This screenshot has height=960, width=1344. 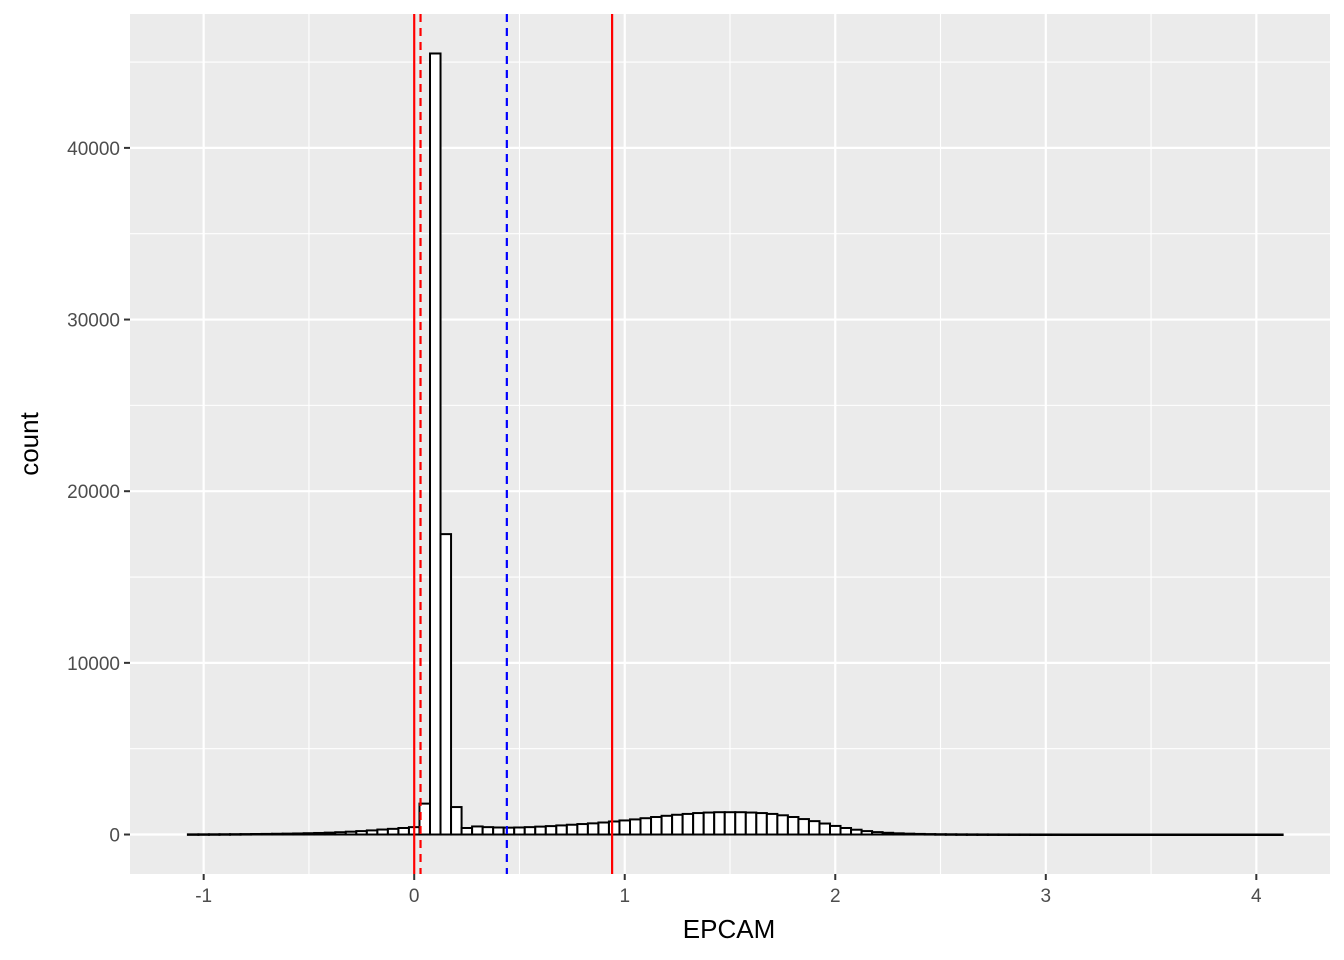 I want to click on y-tick-label: 30000, so click(x=93, y=321).